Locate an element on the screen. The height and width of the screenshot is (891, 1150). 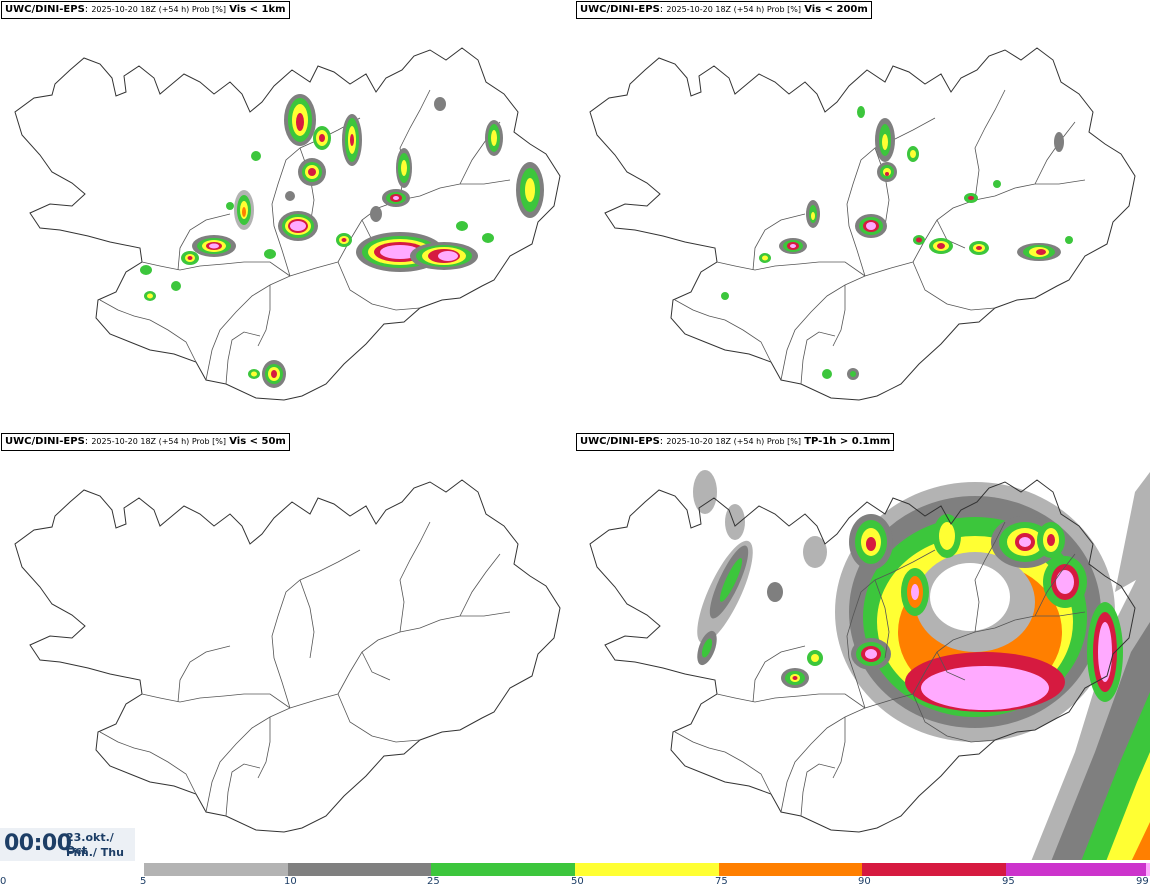
valid-weekday: Fim./ Thu is located at coordinates (95, 852).